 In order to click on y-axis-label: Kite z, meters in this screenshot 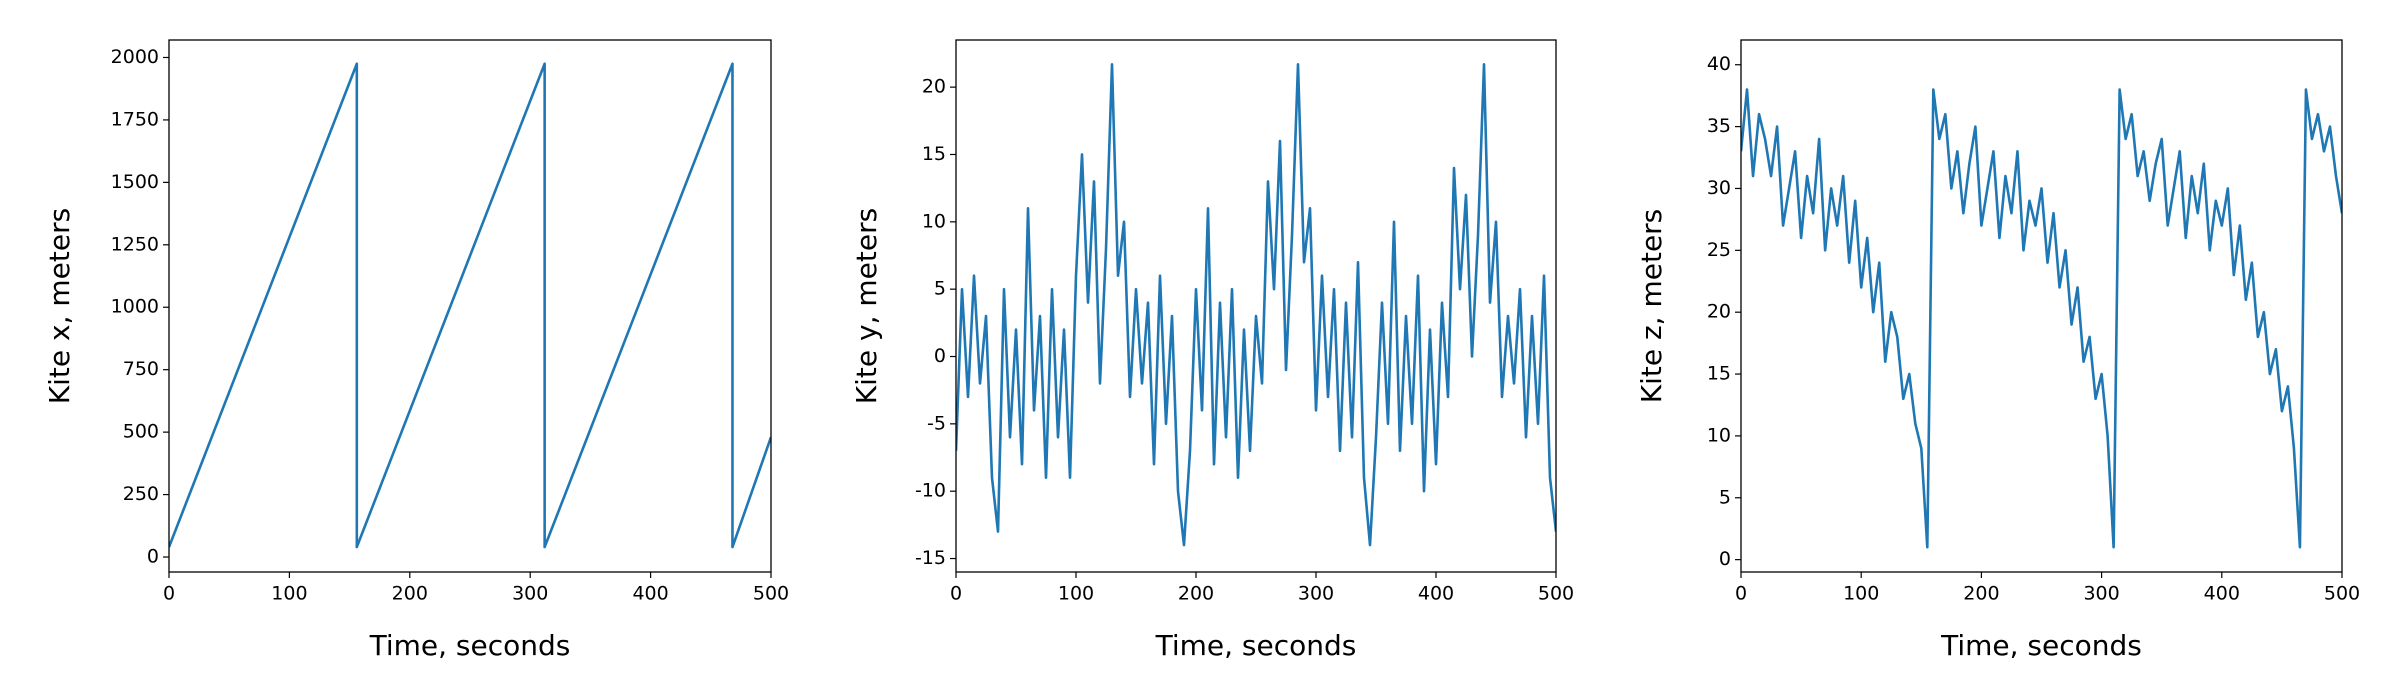, I will do `click(1651, 306)`.